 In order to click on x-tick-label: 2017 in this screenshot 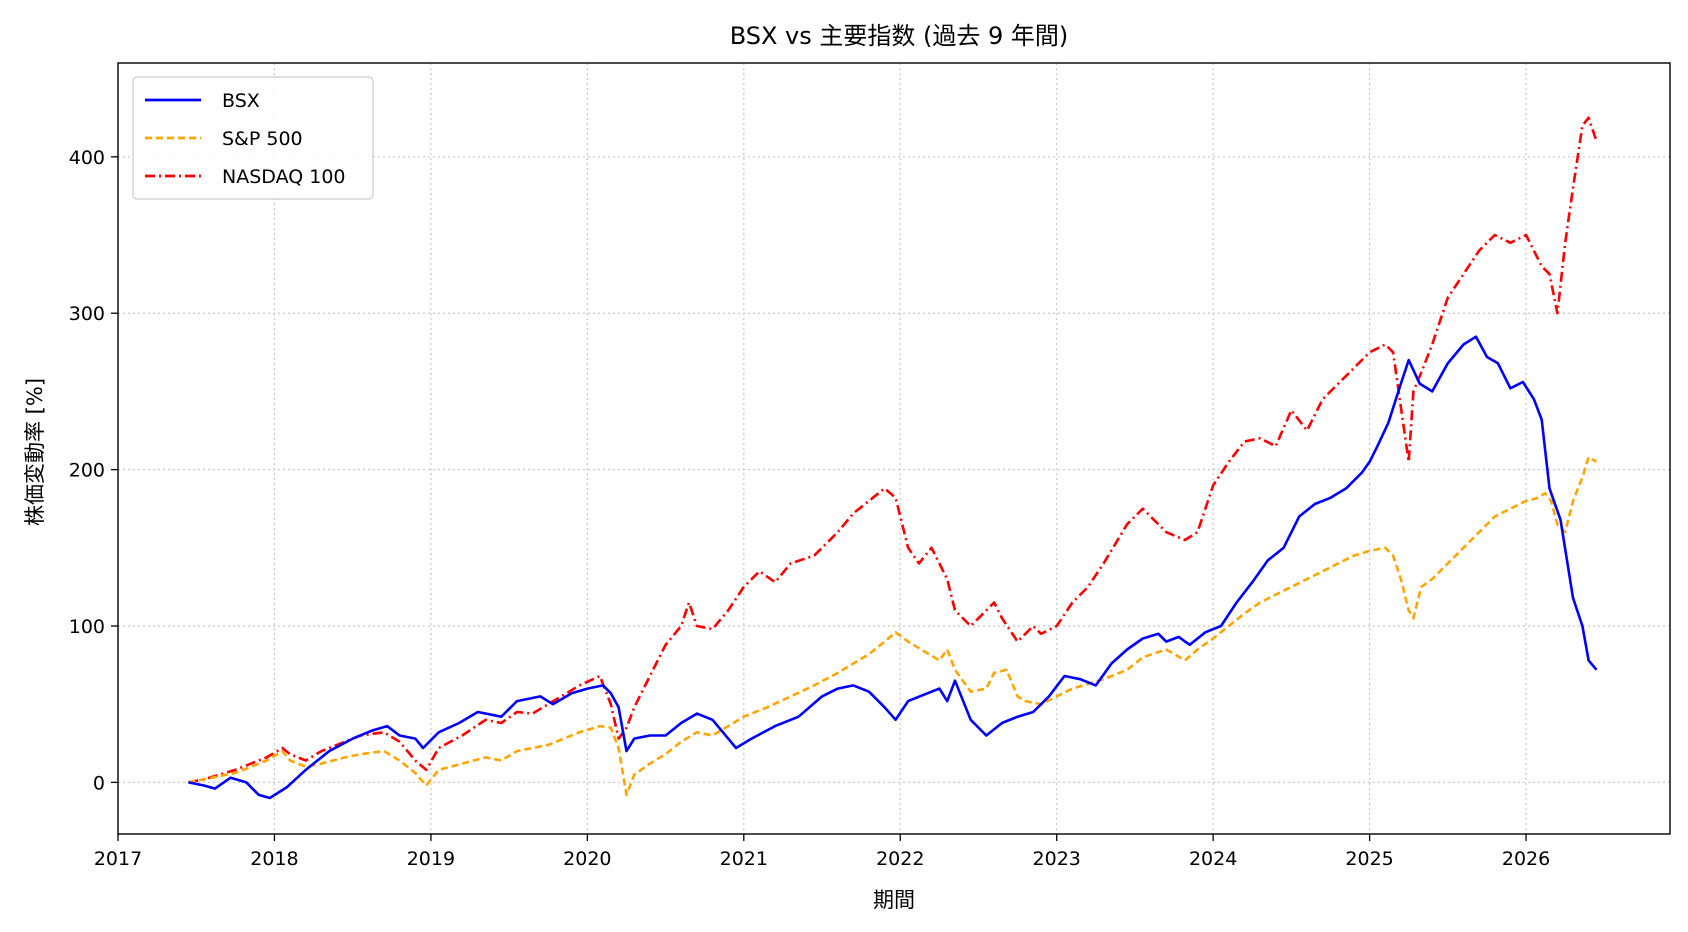, I will do `click(118, 859)`.